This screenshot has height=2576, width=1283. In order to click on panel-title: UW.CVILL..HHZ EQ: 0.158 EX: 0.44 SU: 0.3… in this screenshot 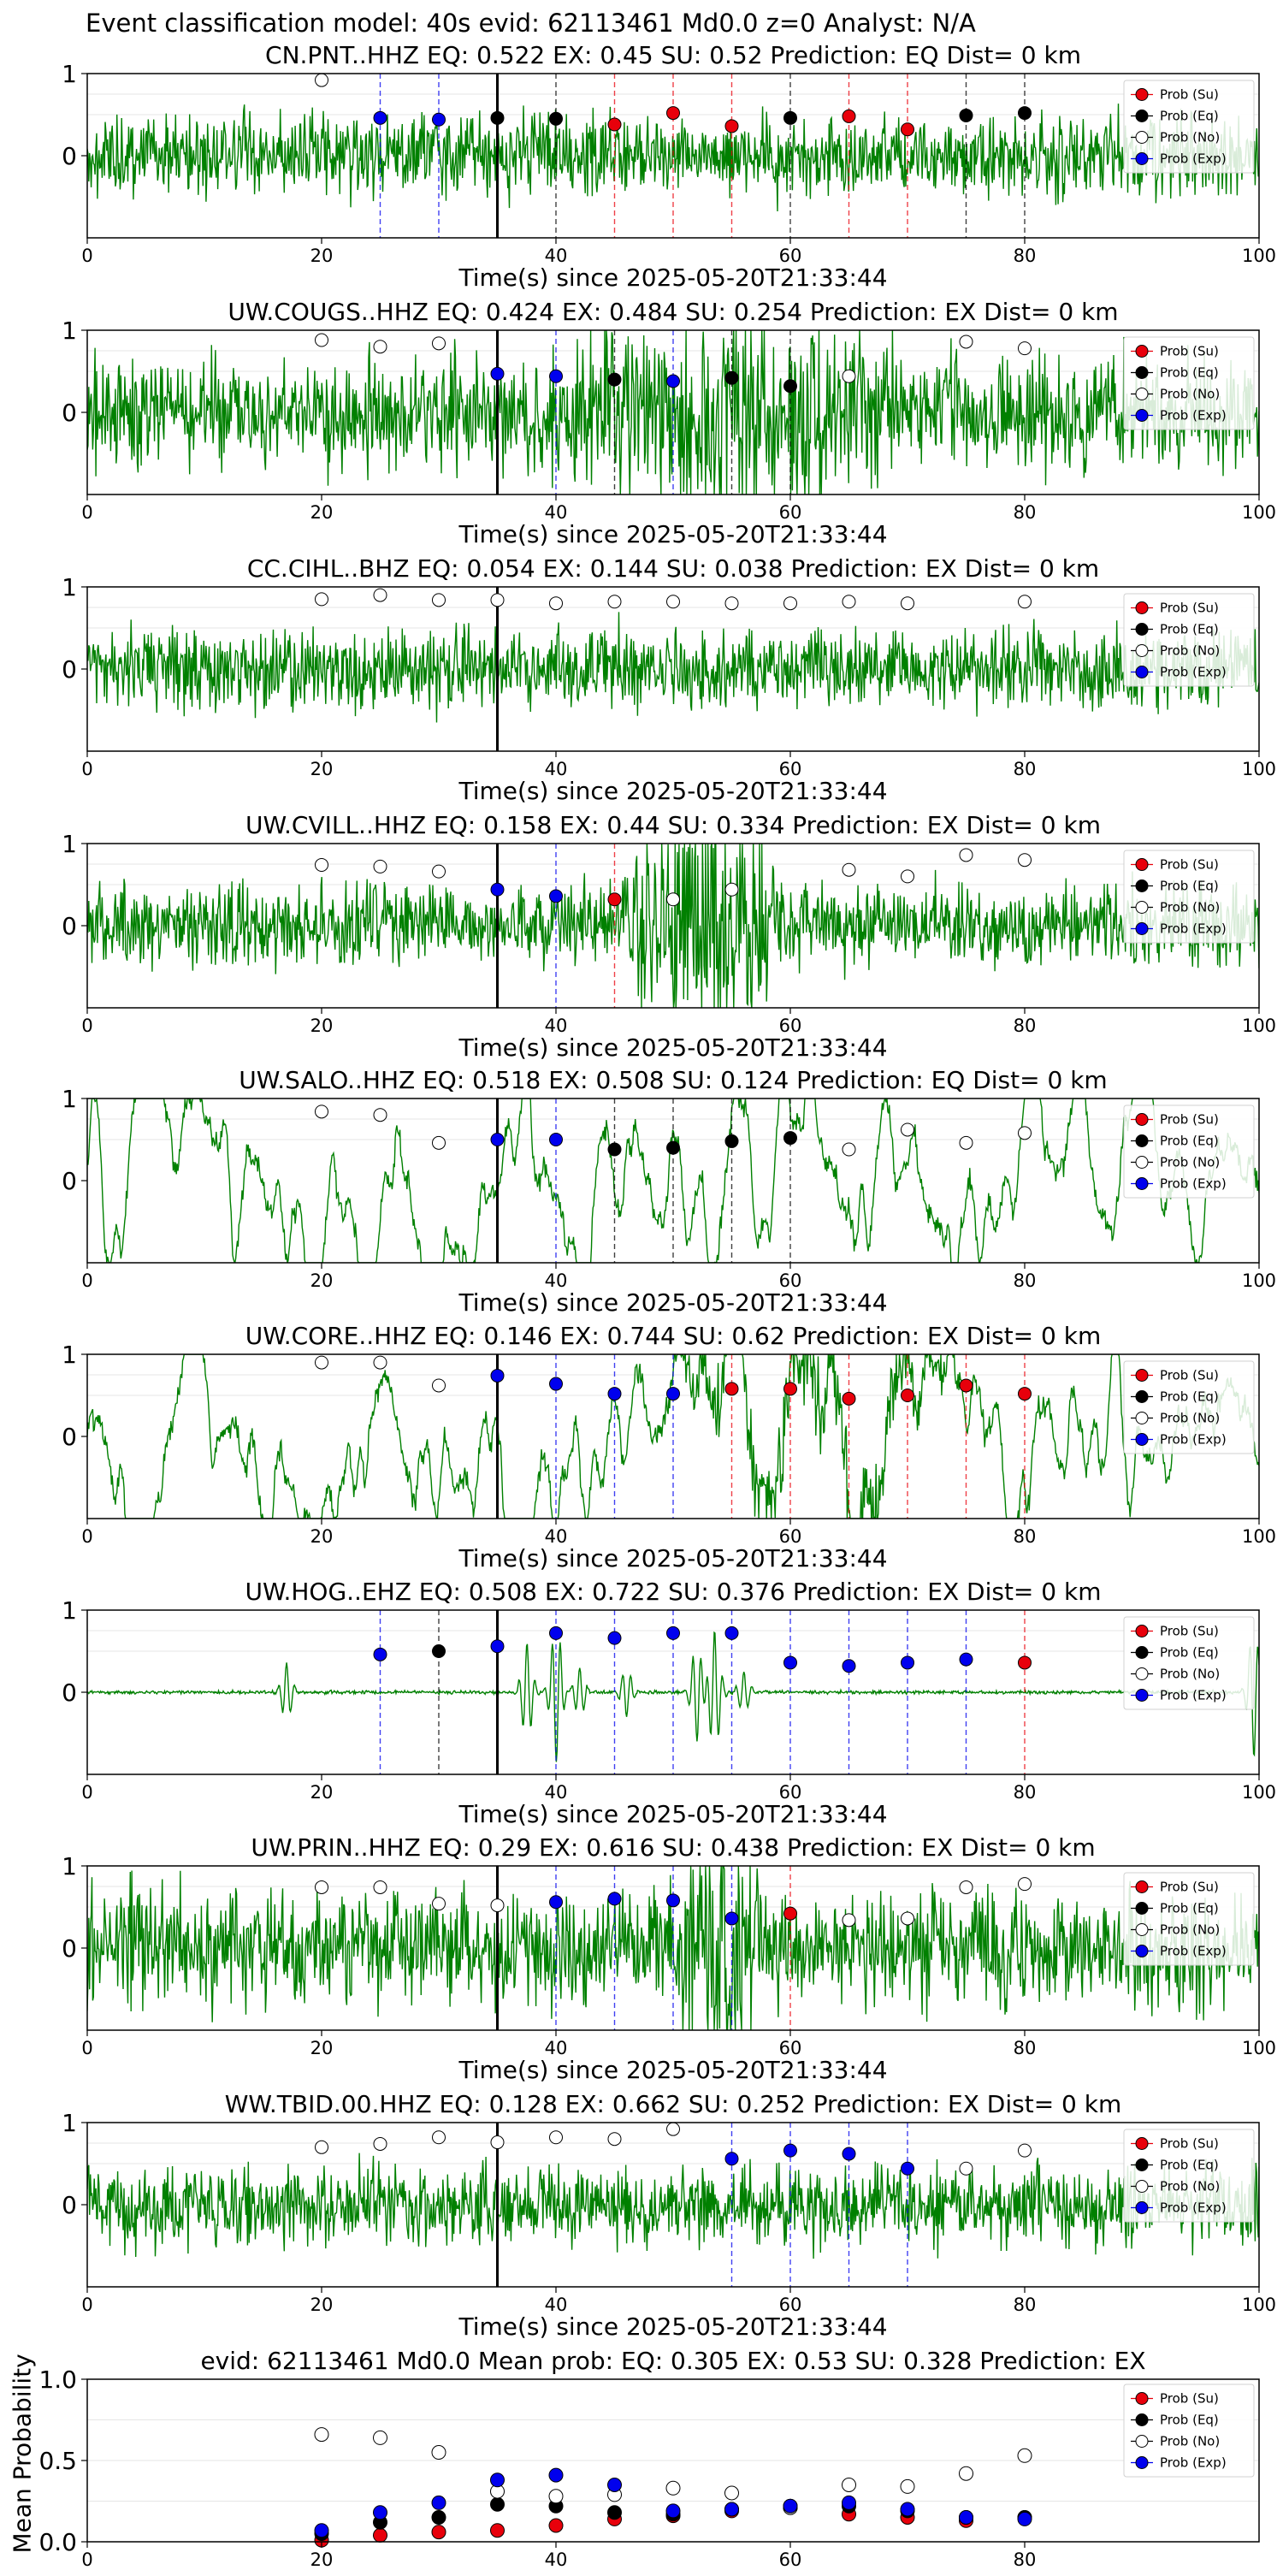, I will do `click(673, 825)`.